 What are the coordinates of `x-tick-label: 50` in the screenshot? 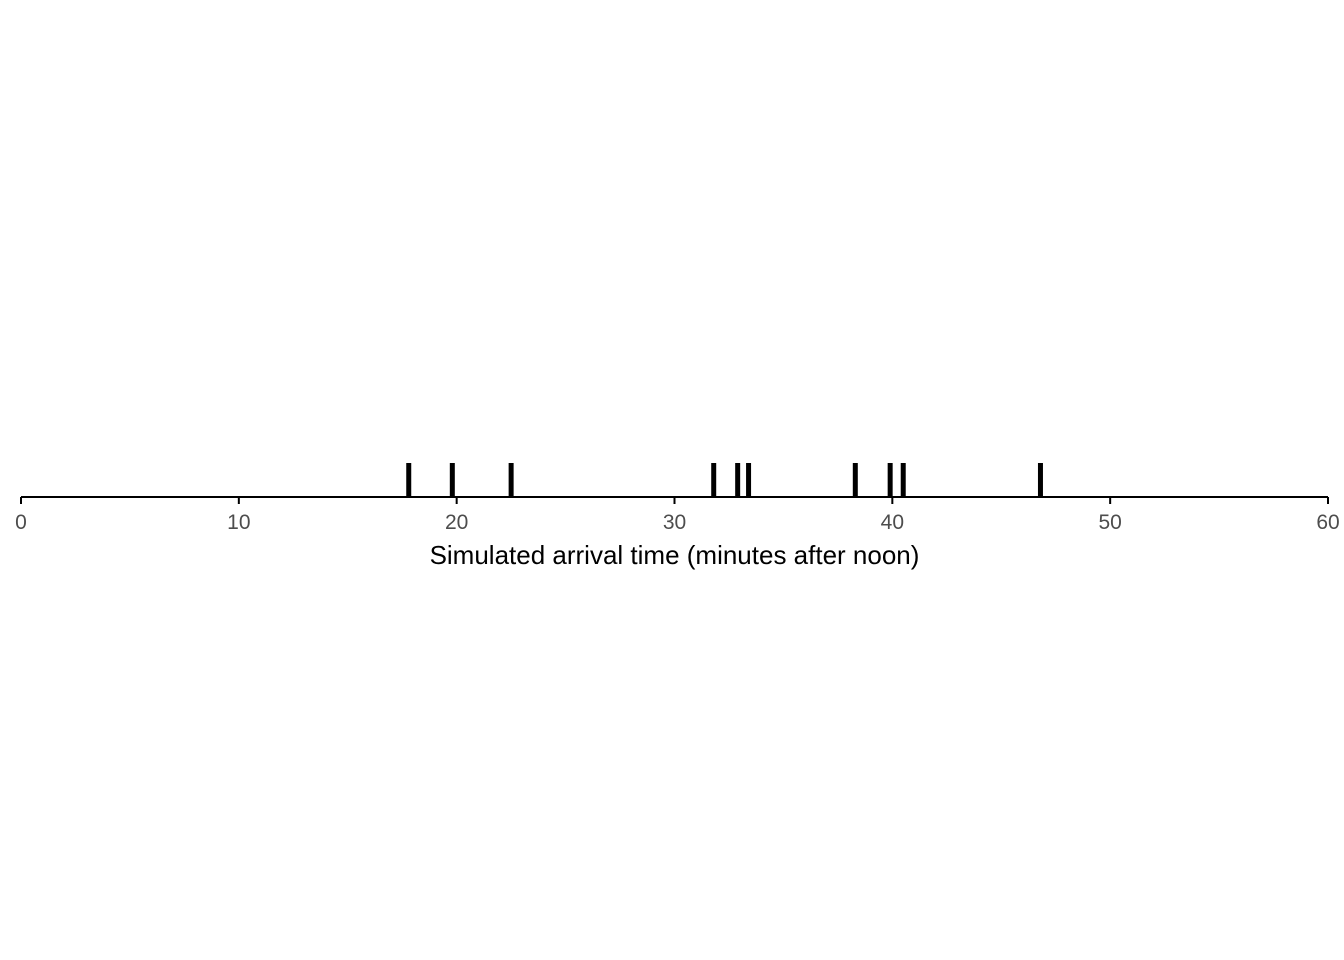 It's located at (1109, 522).